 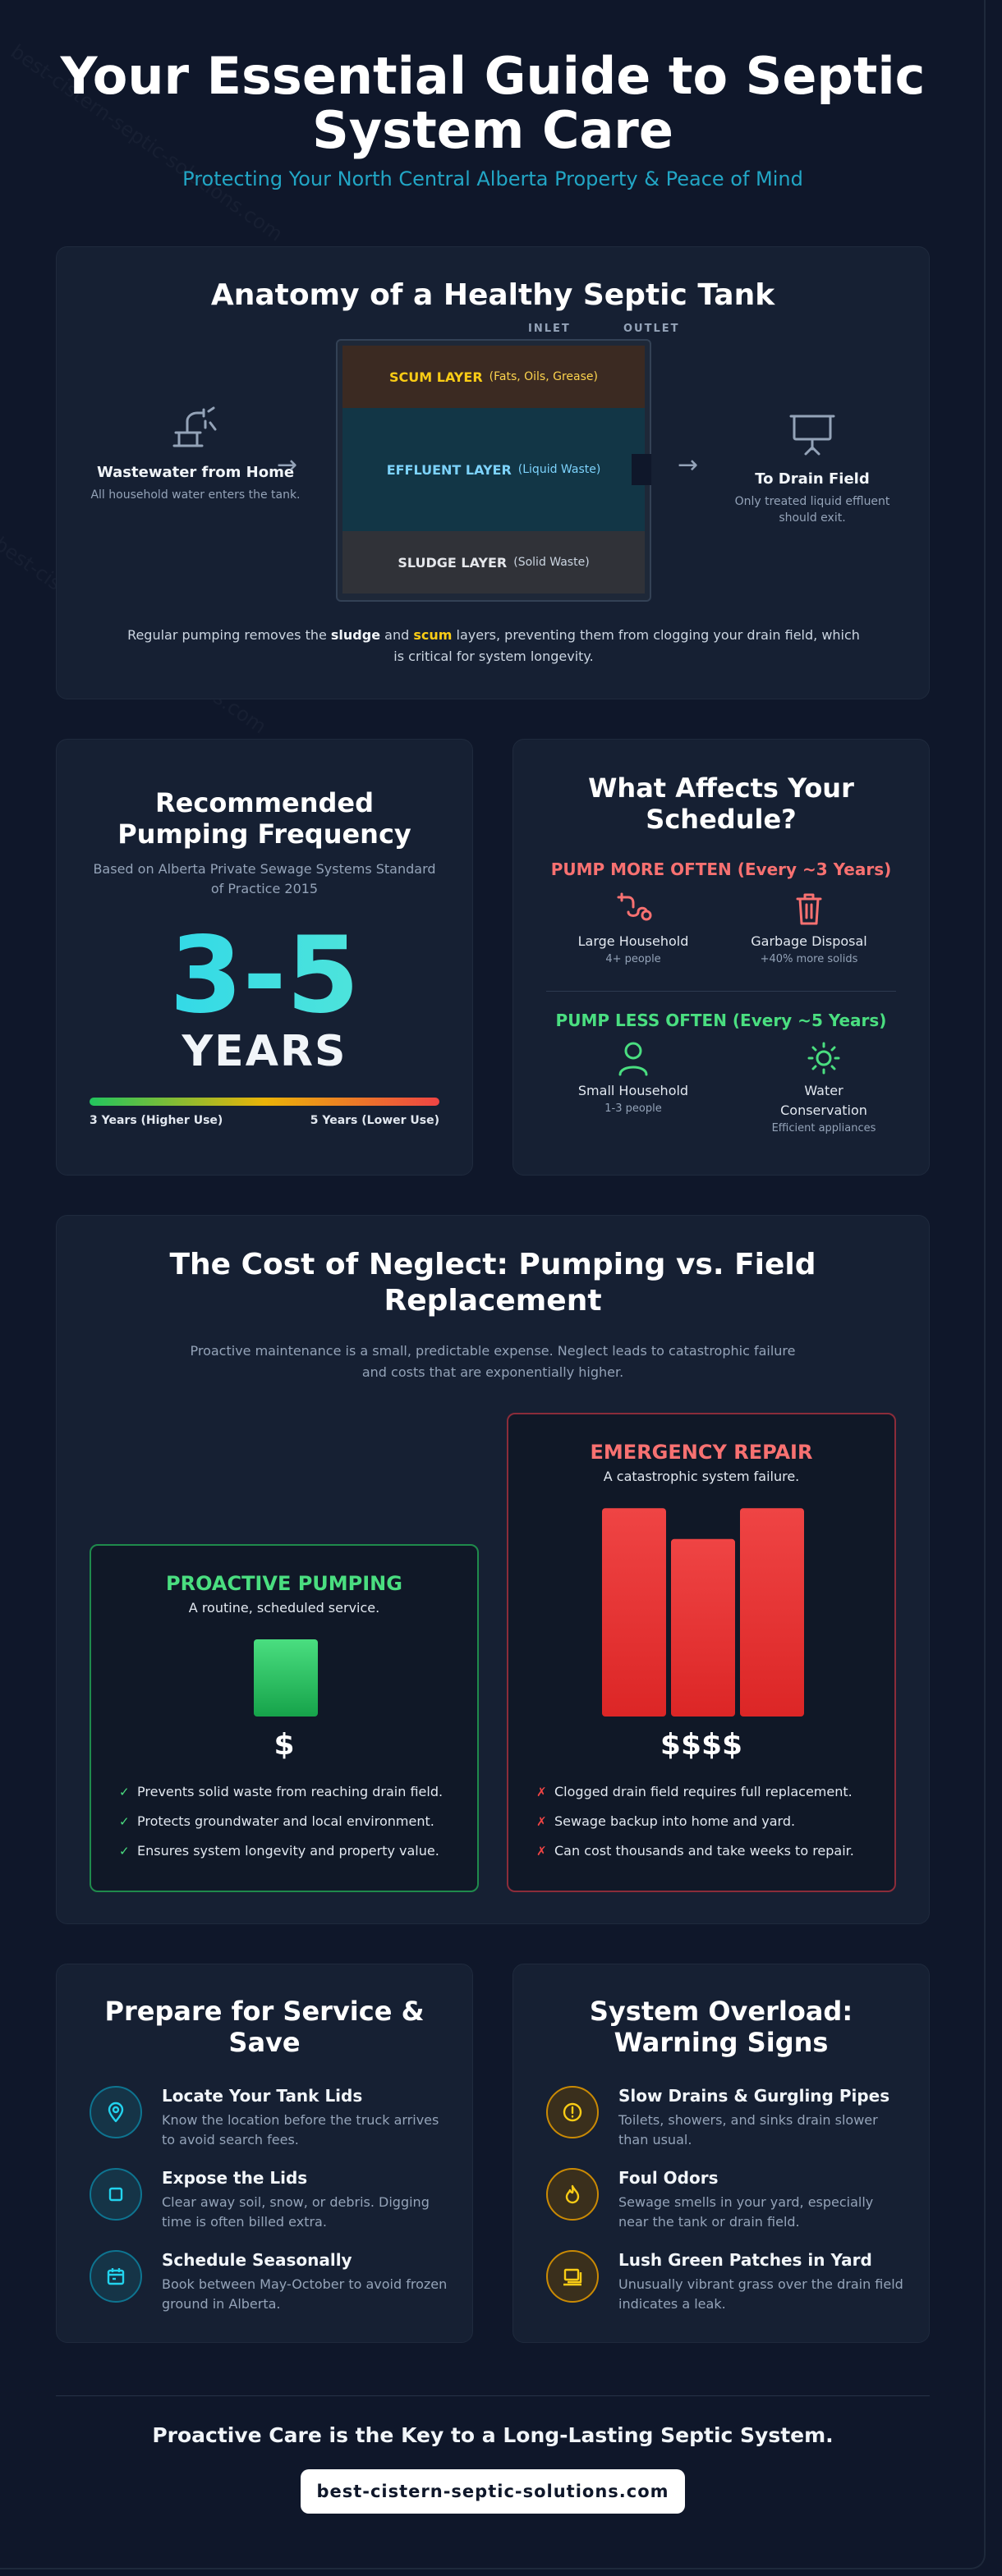 I want to click on factor-name: Large Household, so click(x=633, y=941).